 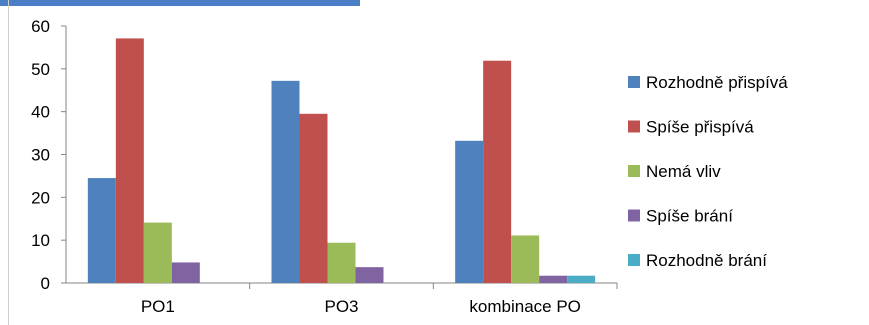 What do you see at coordinates (40, 69) in the screenshot?
I see `y-tick-label: 50` at bounding box center [40, 69].